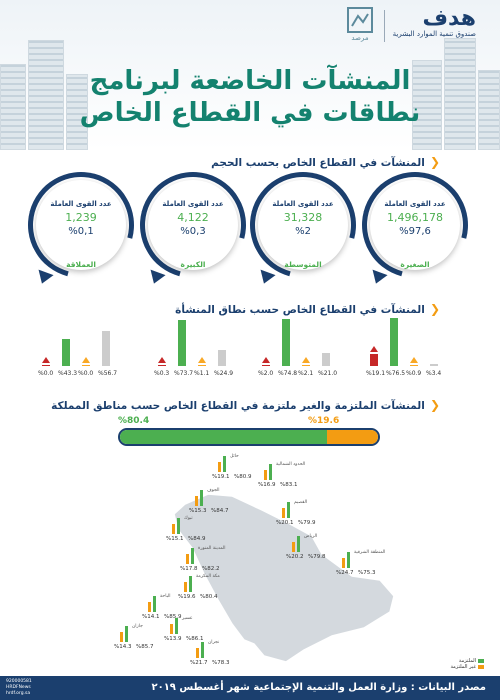 Image resolution: width=500 pixels, height=700 pixels. What do you see at coordinates (318, 163) in the screenshot?
I see `section1-title: المنشآت في القطاع الخاص بحسب الحجم` at bounding box center [318, 163].